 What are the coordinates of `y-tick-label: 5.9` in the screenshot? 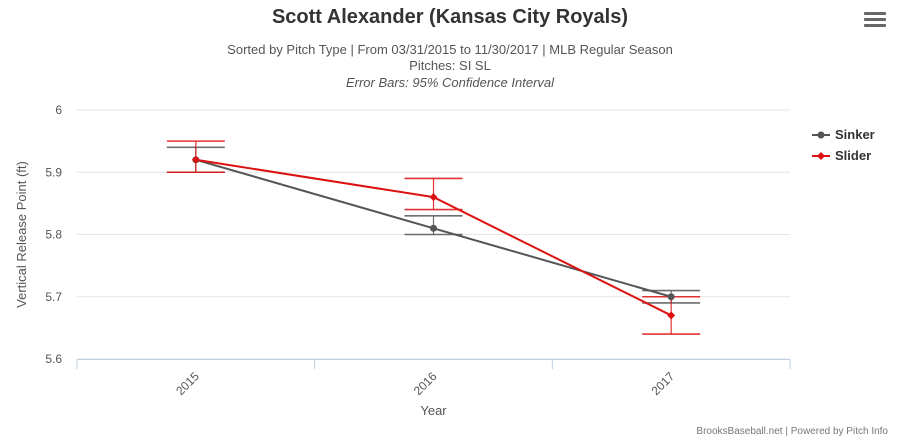 It's located at (53, 172).